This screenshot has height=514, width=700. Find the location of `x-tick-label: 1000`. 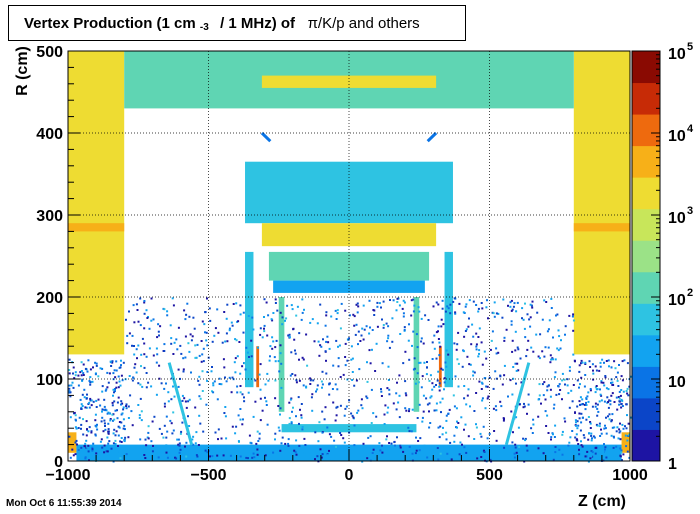

x-tick-label: 1000 is located at coordinates (630, 475).